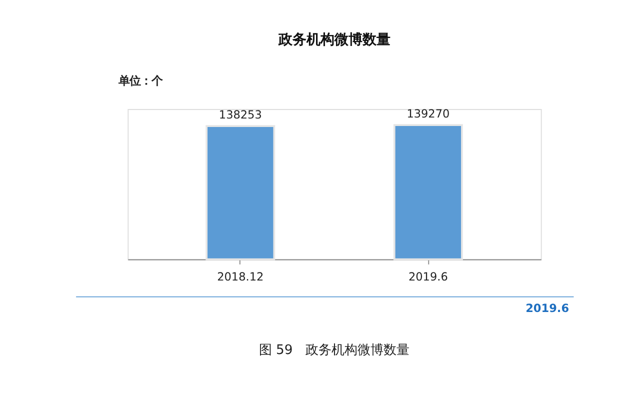 The height and width of the screenshot is (405, 631). What do you see at coordinates (428, 114) in the screenshot?
I see `data-label: 139270` at bounding box center [428, 114].